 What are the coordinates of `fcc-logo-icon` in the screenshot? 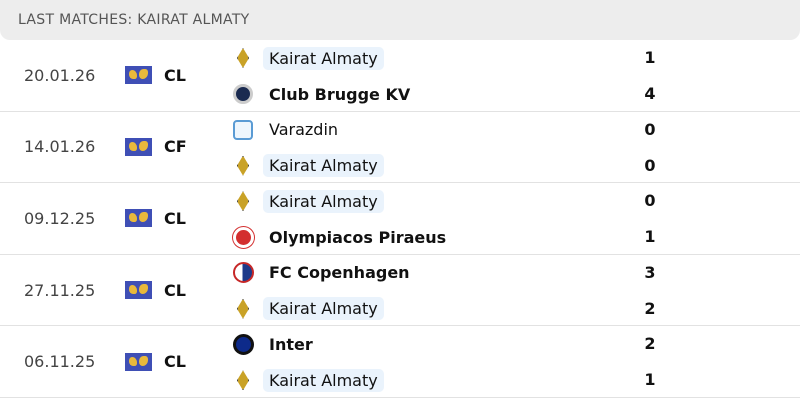 It's located at (243, 273).